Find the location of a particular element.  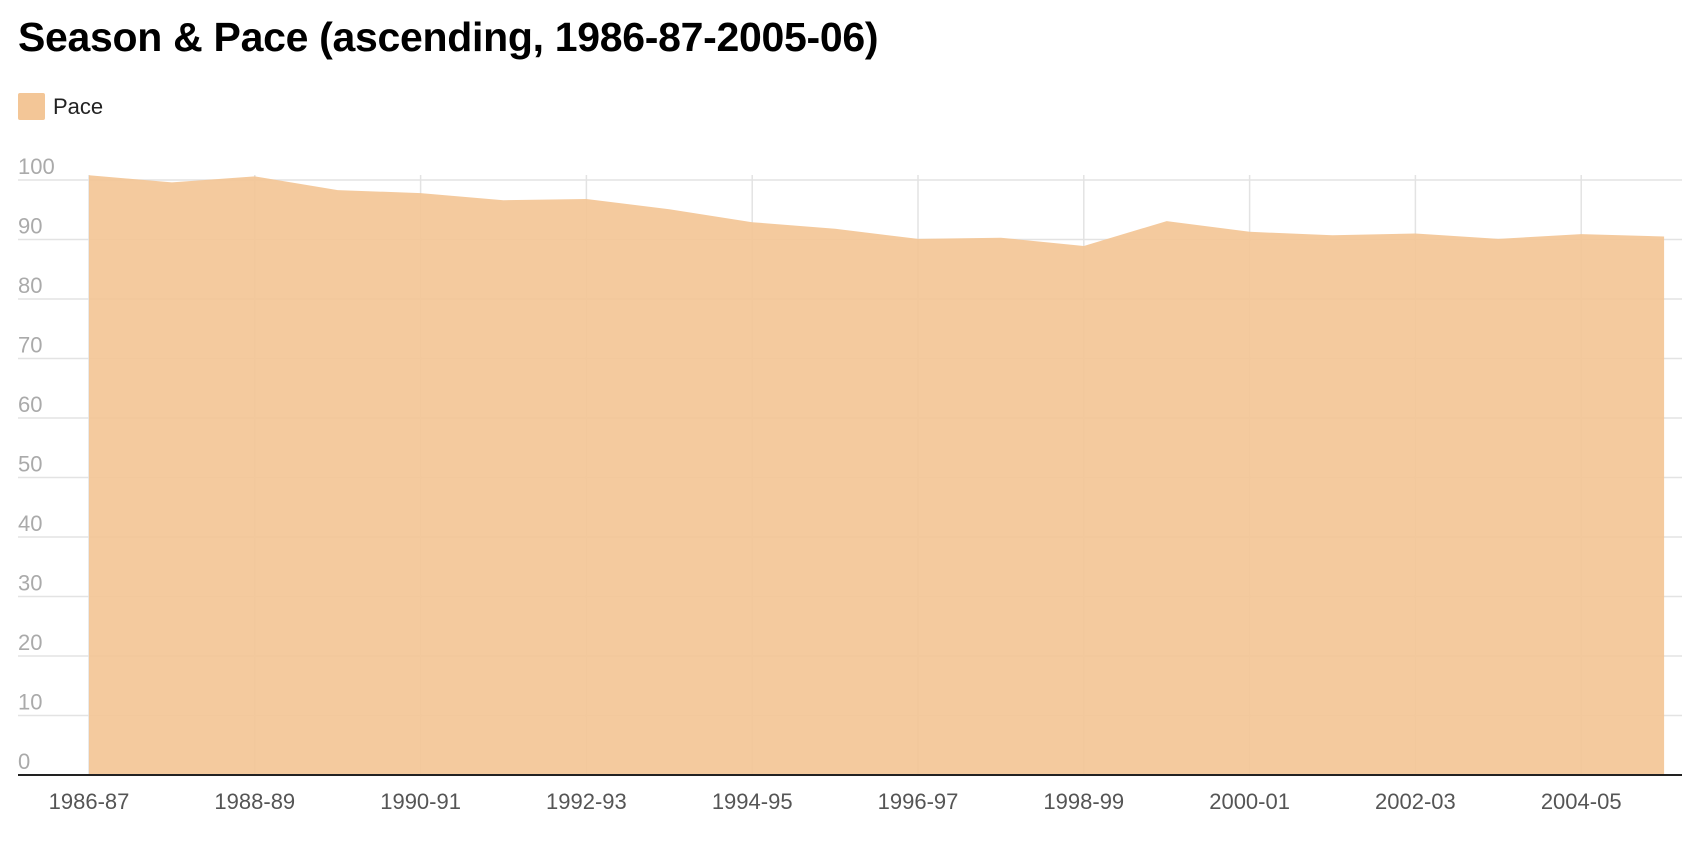

x-tick-label: 2004-05 is located at coordinates (1581, 801).